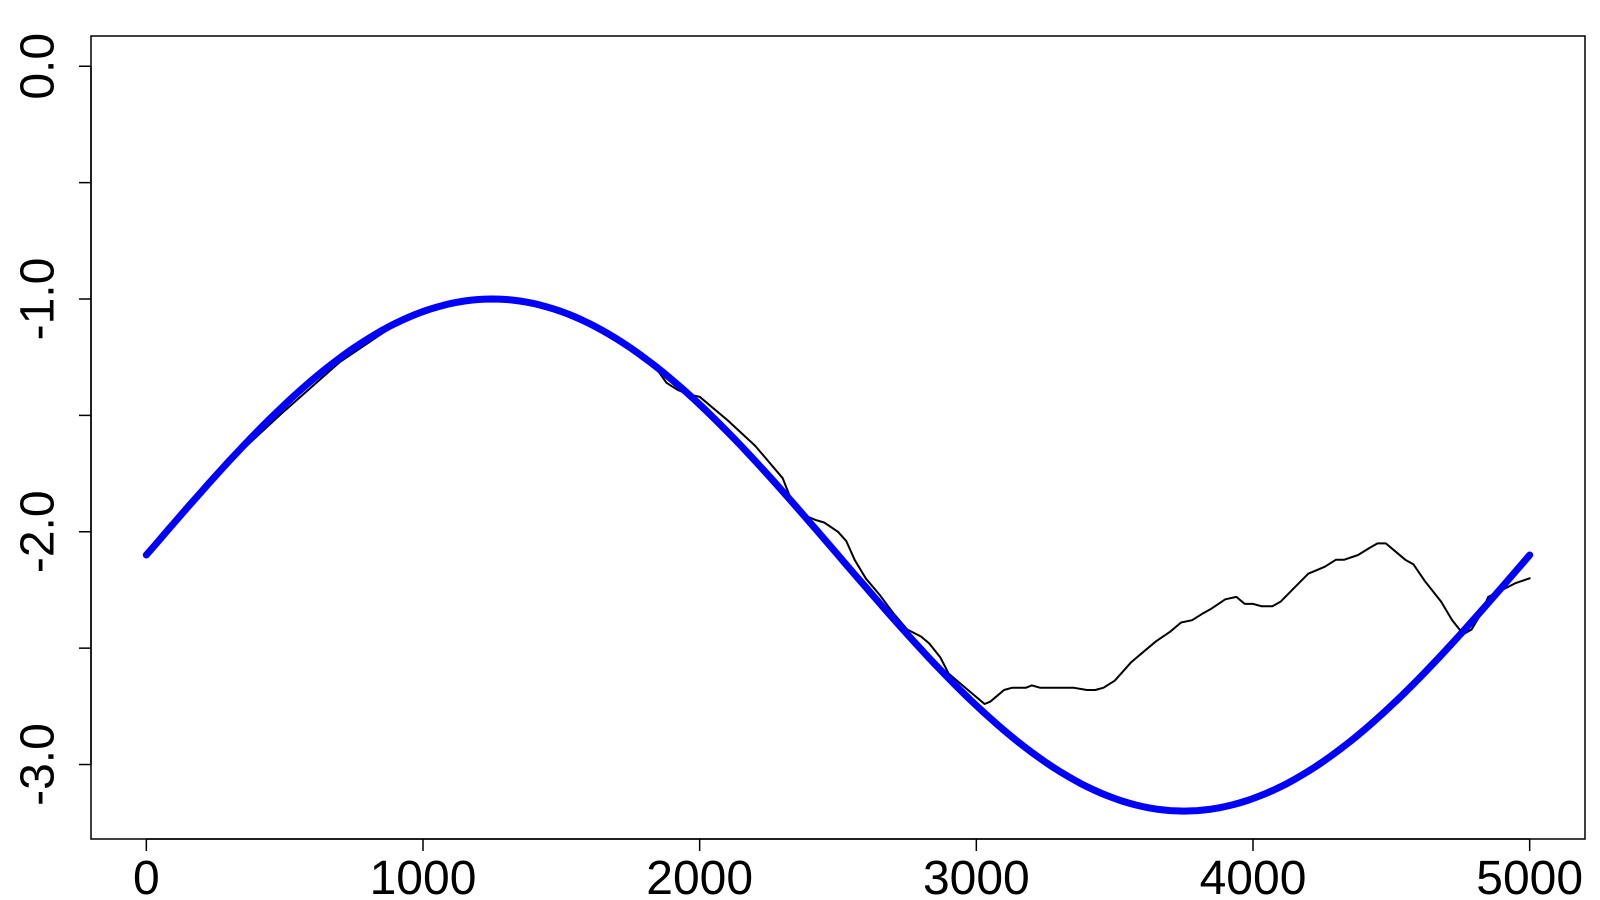 This screenshot has height=900, width=1600. What do you see at coordinates (38, 66) in the screenshot?
I see `y-tick-label: 0.0` at bounding box center [38, 66].